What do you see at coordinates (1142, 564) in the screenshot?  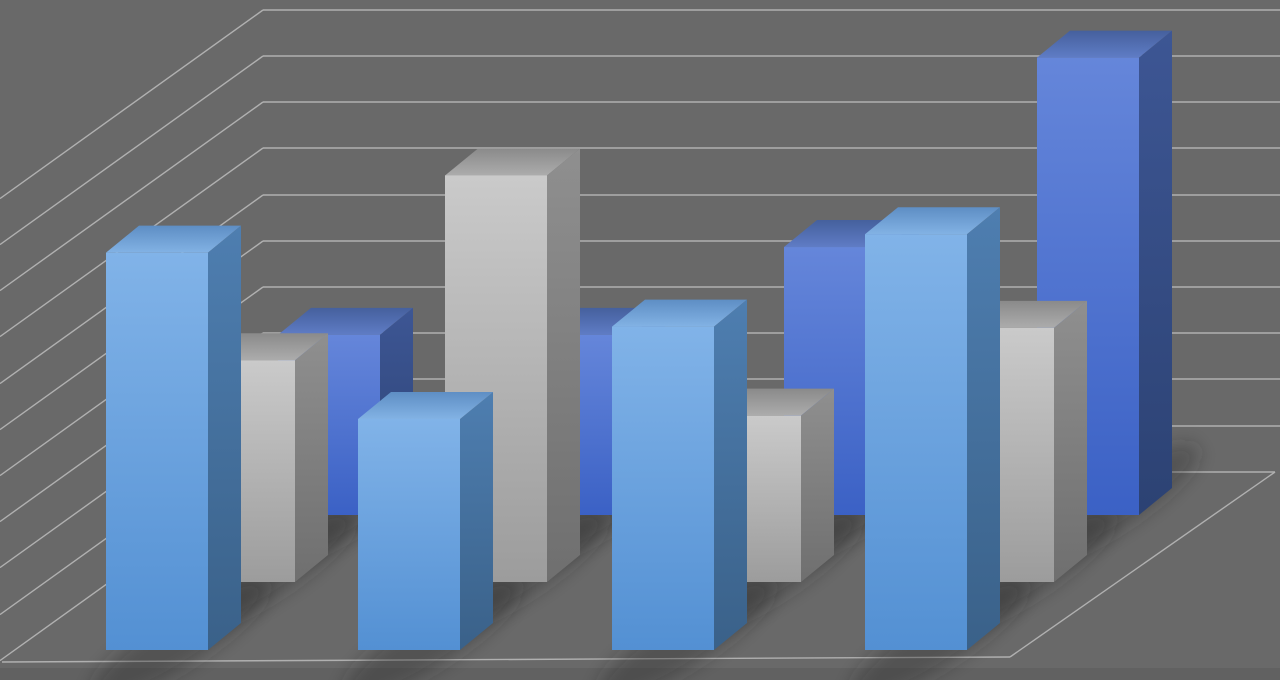 I see `floor-right-edge` at bounding box center [1142, 564].